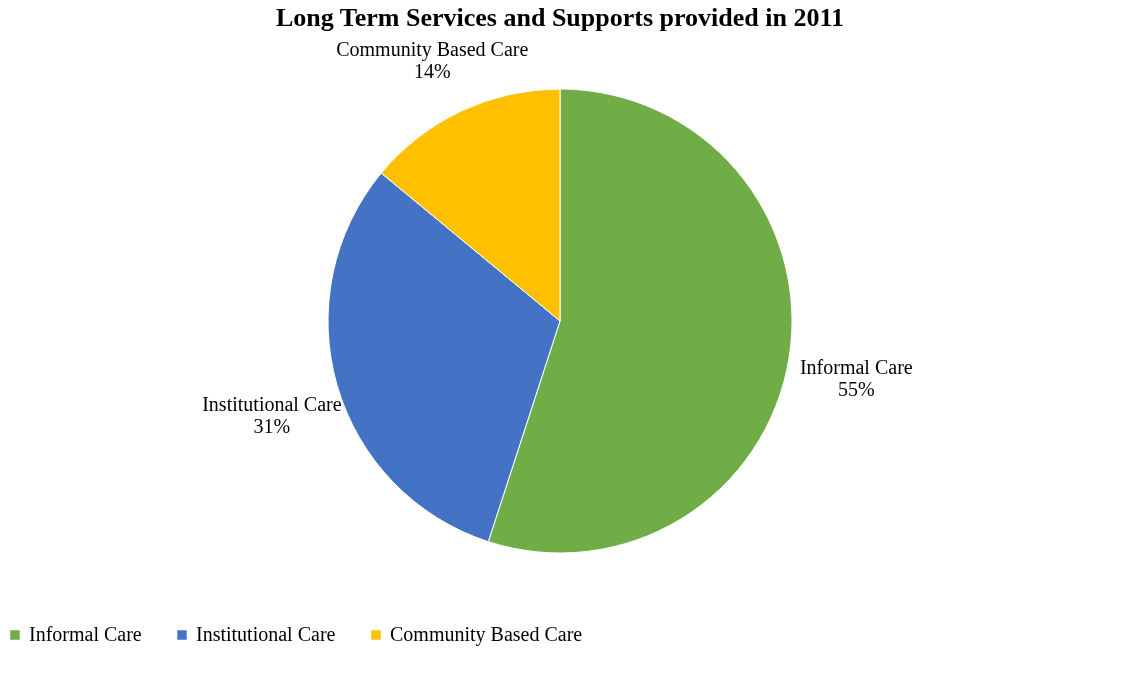  Describe the element at coordinates (856, 388) in the screenshot. I see `data-label: 55%` at that location.